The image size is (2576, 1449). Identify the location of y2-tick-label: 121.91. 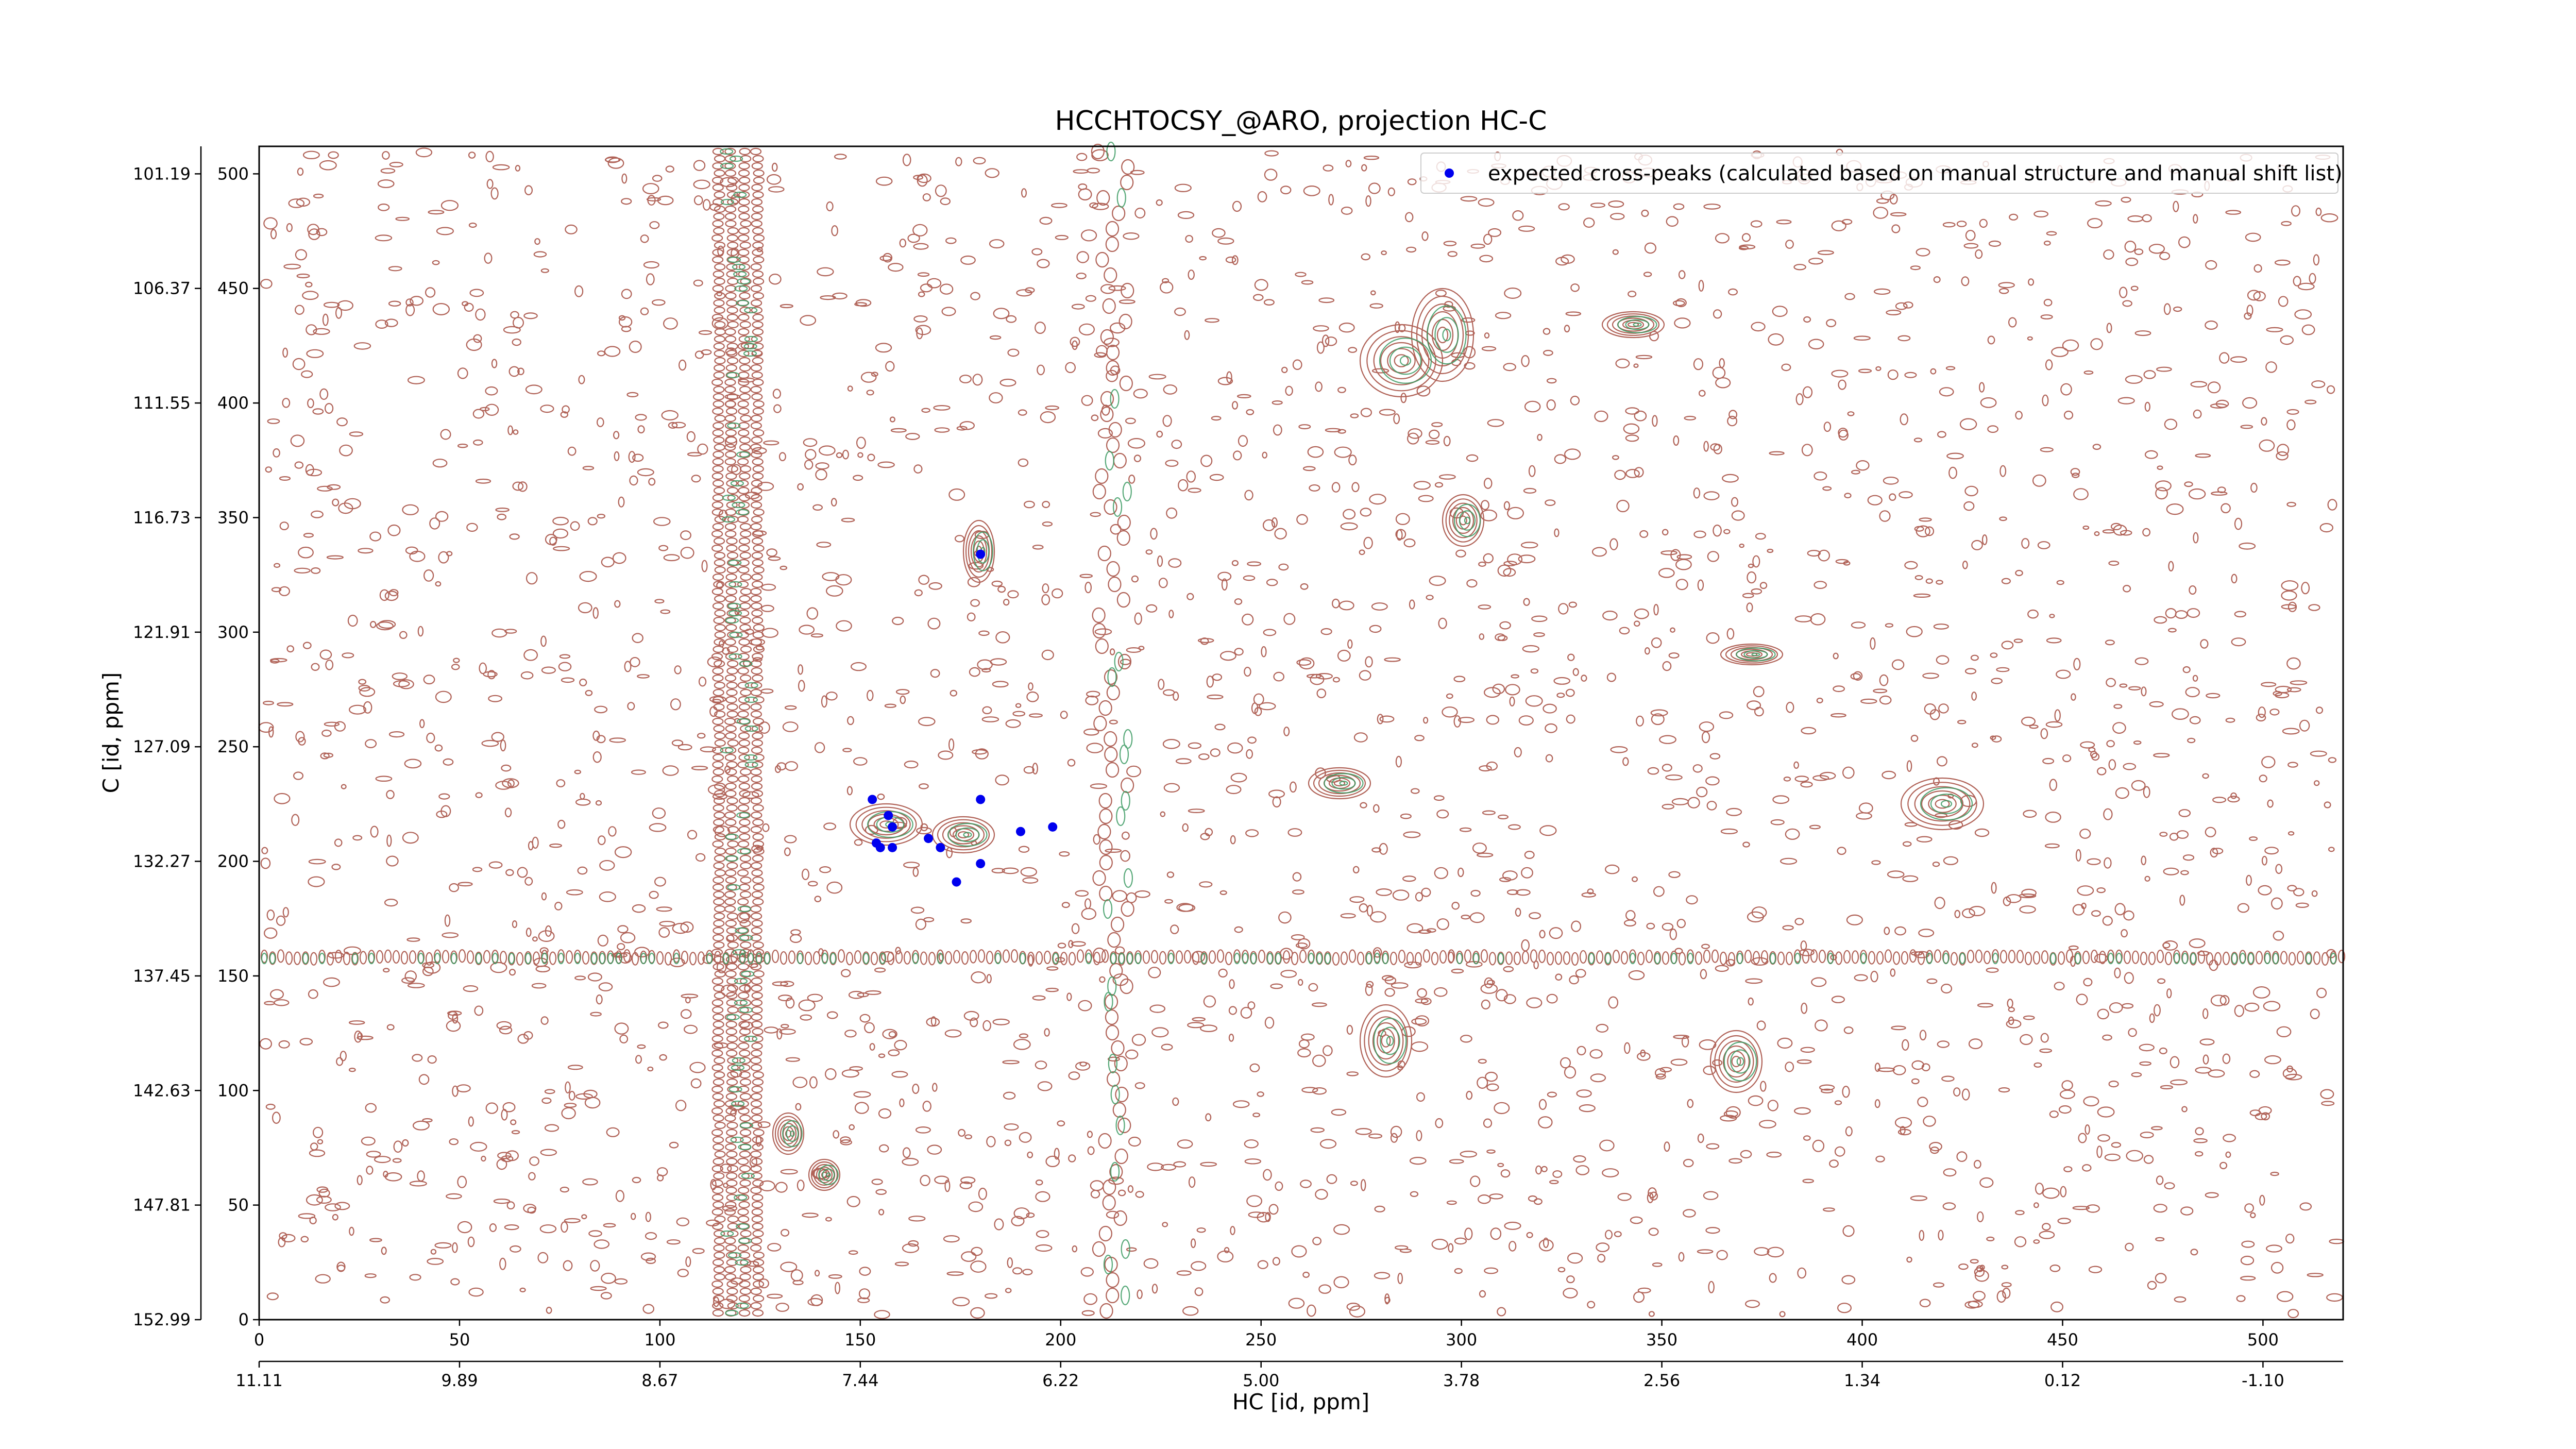
(162, 632).